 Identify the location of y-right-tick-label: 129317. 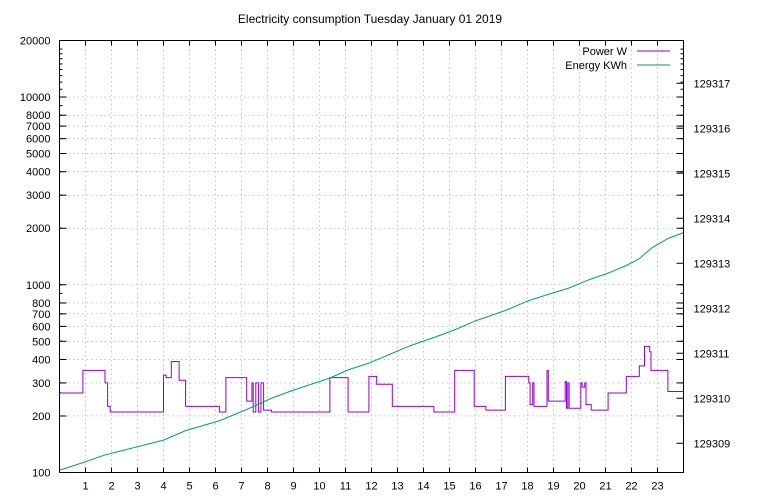
(712, 84).